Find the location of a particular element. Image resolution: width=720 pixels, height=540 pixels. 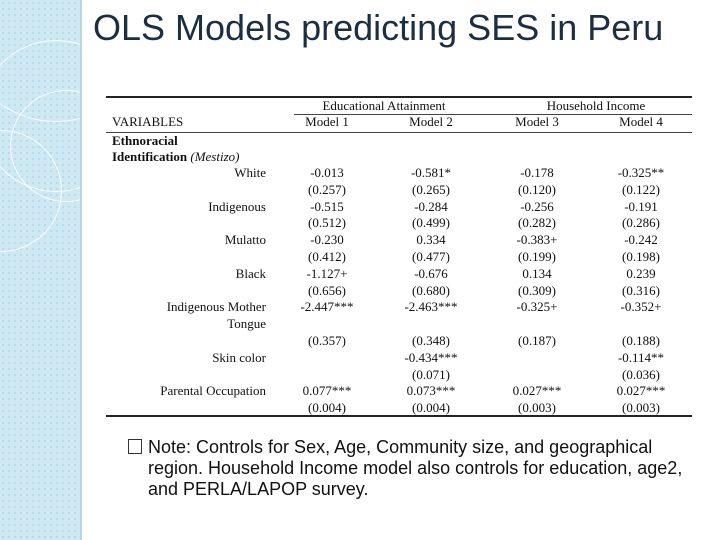

table-cell-model-2: -0.581* is located at coordinates (431, 172).